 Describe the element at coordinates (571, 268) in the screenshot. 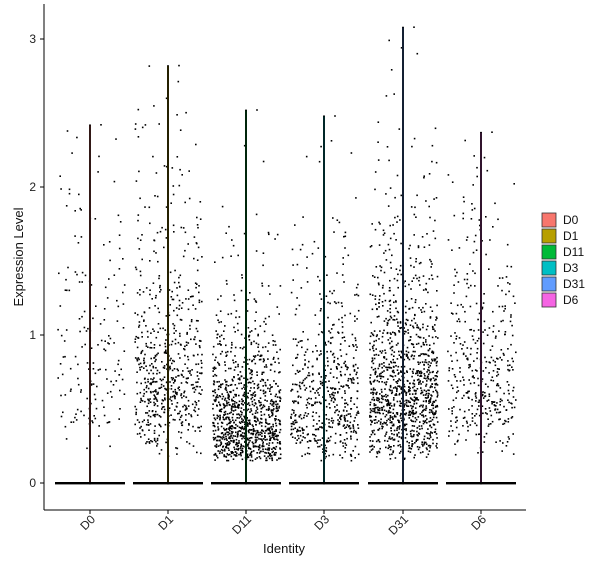

I see `legend-label-d3: D3` at that location.